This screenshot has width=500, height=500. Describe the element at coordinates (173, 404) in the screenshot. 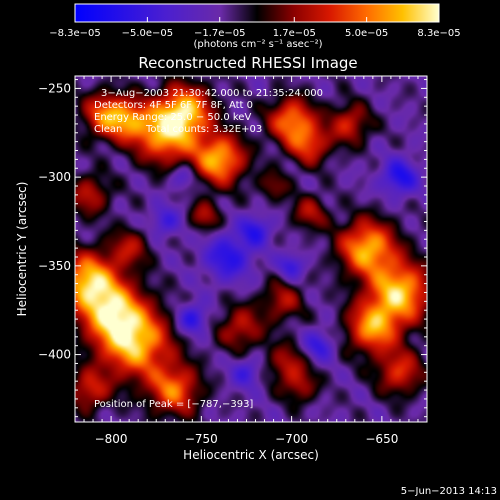

I see `annotation-peak: Position of Peak = [−787,−393]` at that location.